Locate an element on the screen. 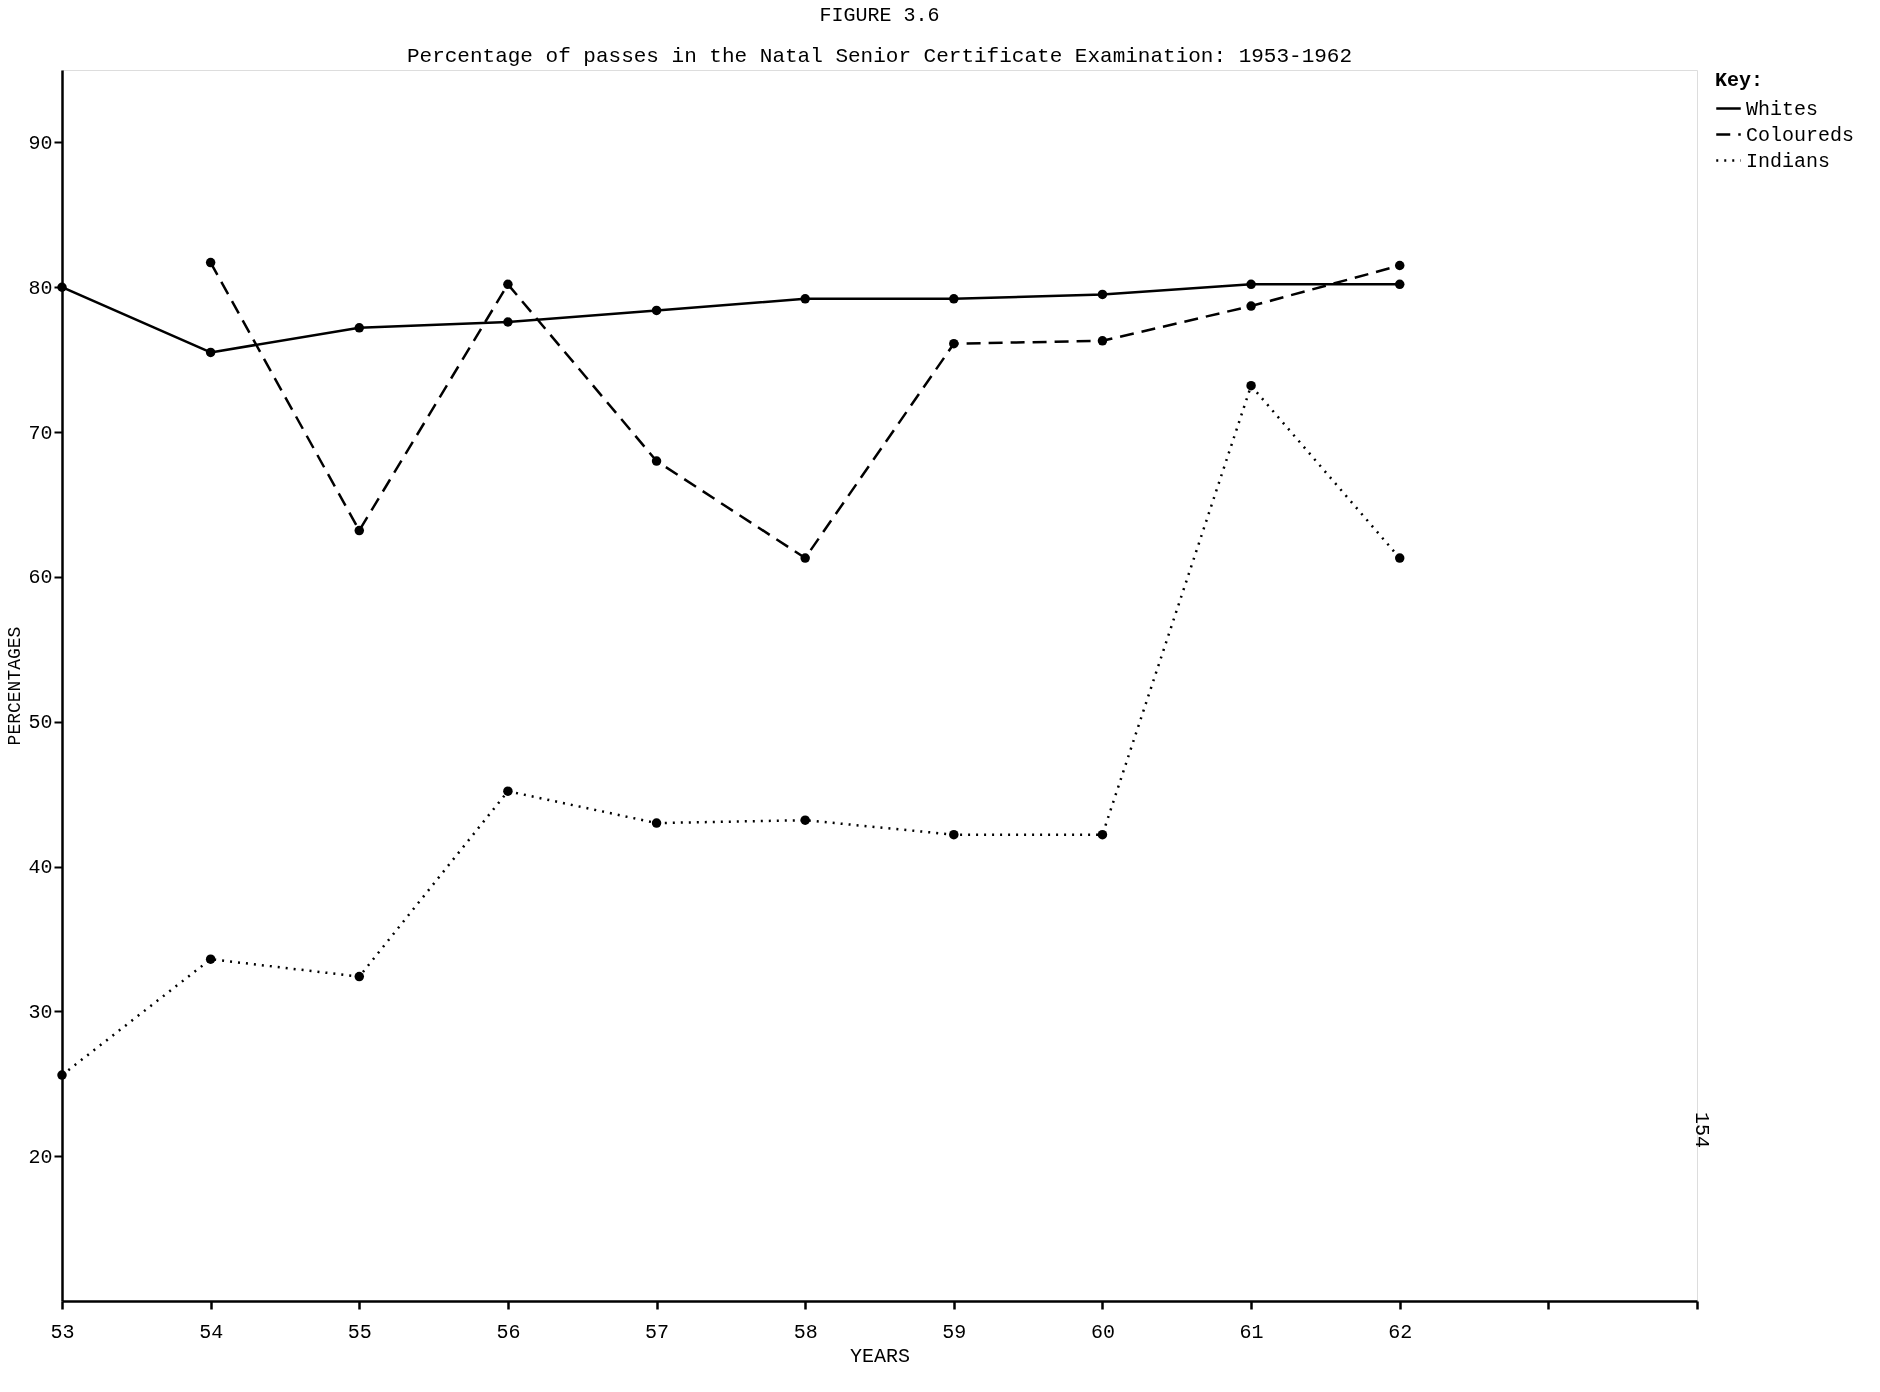 This screenshot has width=1880, height=1392. y-tick-label: 60 is located at coordinates (40, 578).